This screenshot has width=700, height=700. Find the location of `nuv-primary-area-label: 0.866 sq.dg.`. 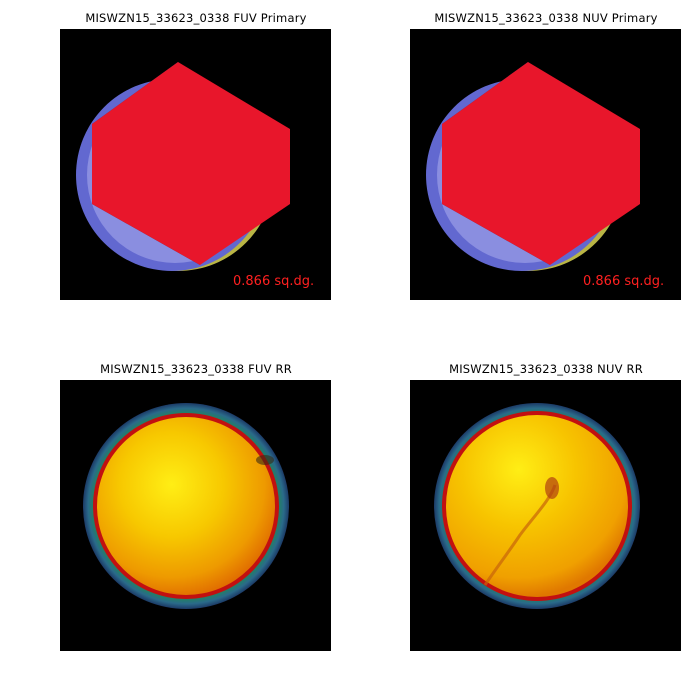

nuv-primary-area-label: 0.866 sq.dg. is located at coordinates (624, 281).